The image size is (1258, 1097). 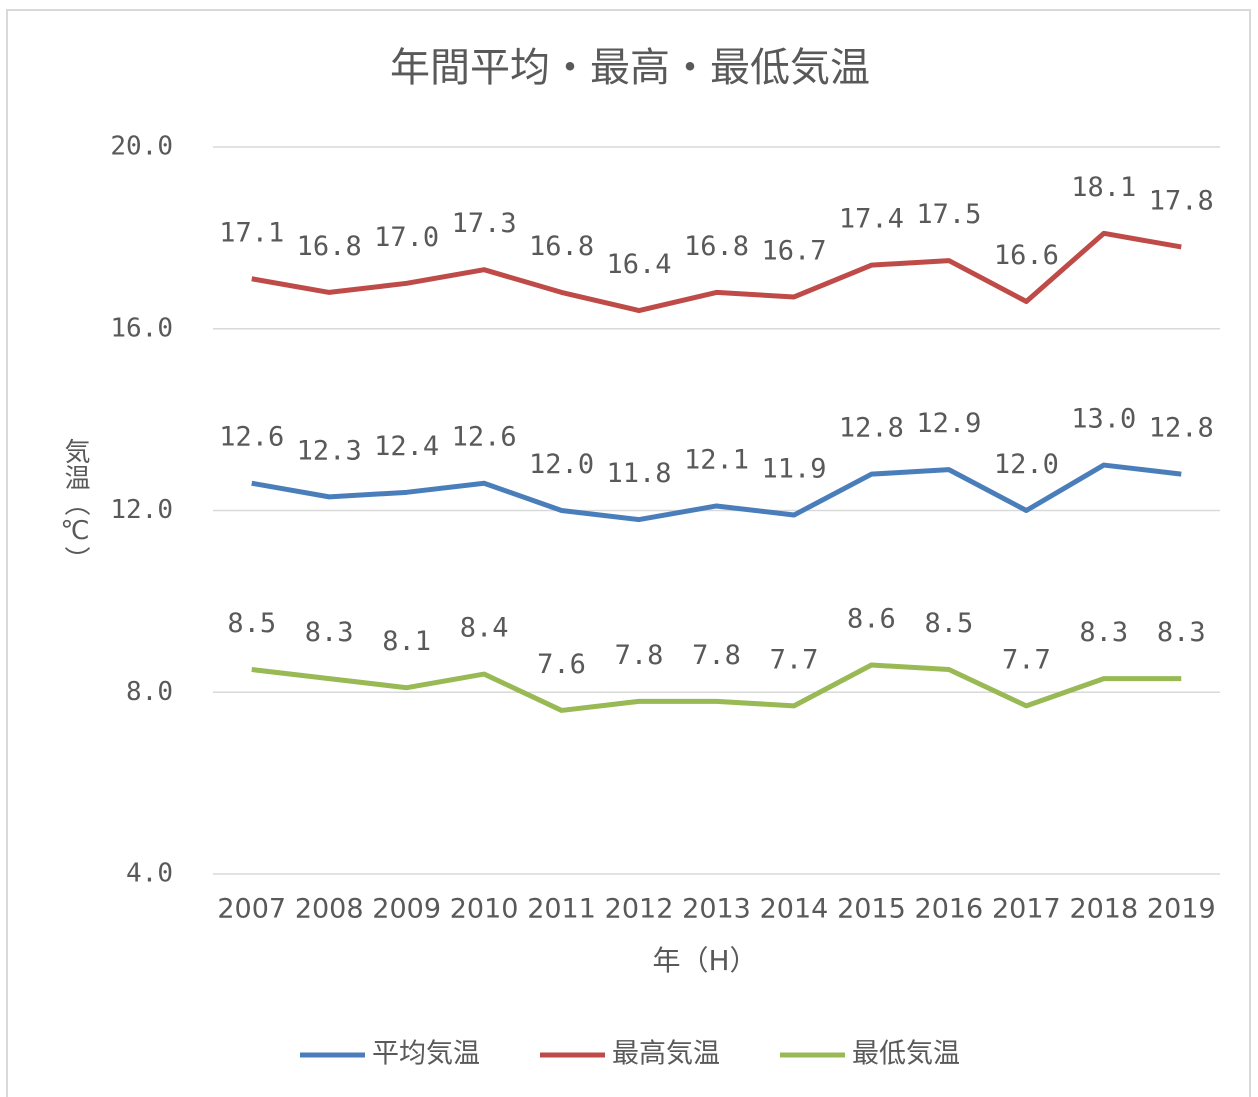 What do you see at coordinates (75, 505) in the screenshot?
I see `y-axis-label: 気温（℃）` at bounding box center [75, 505].